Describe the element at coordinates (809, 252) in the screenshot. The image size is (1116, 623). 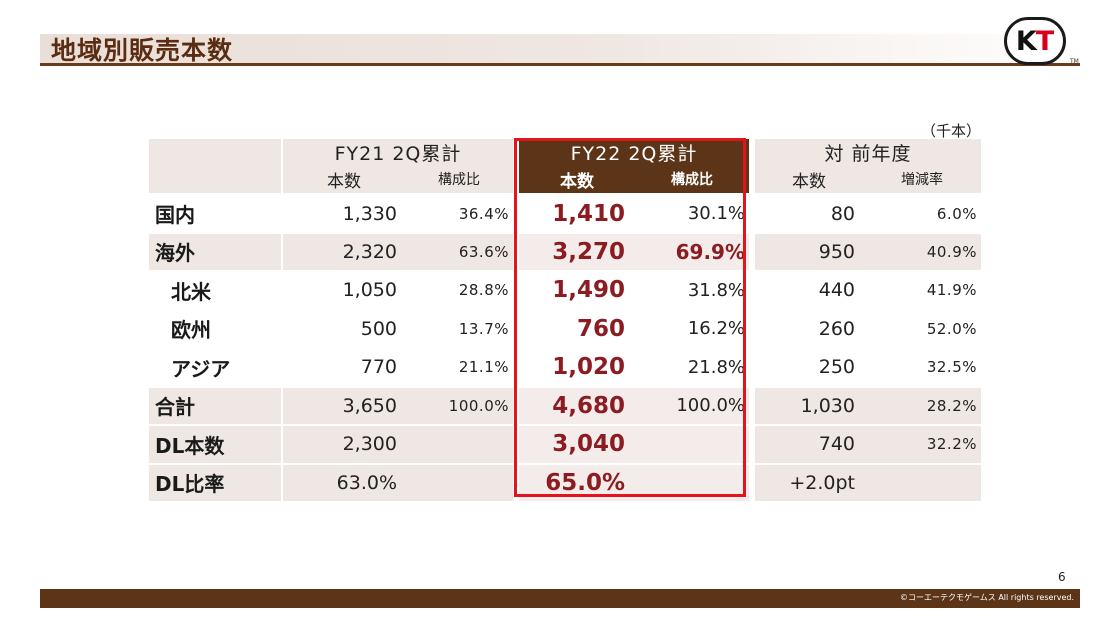
I see `yoy-units-cell: 950` at that location.